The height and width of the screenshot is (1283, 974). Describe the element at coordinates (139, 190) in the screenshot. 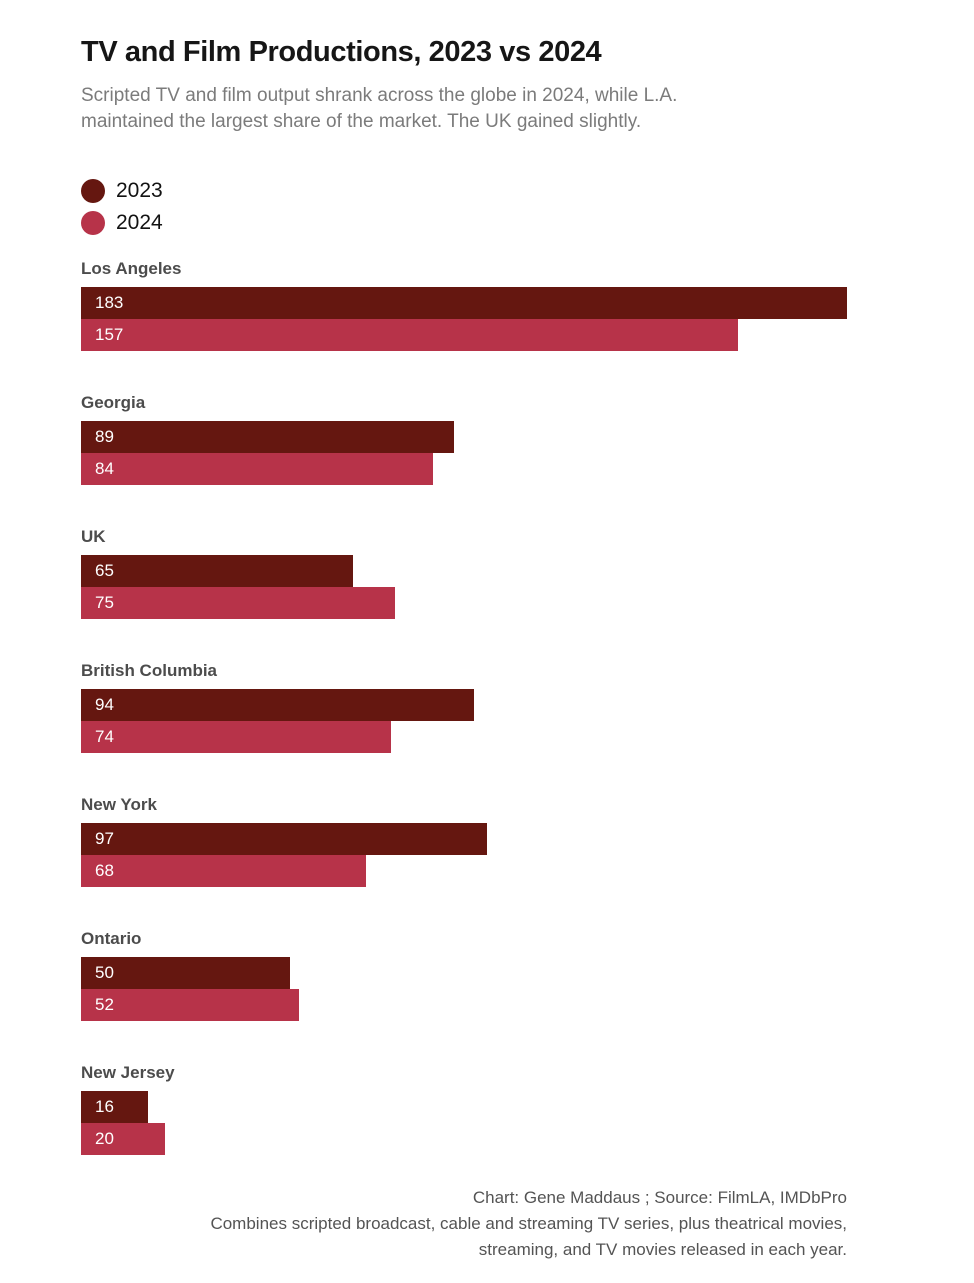

I see `legend-label-2023: 2023` at that location.